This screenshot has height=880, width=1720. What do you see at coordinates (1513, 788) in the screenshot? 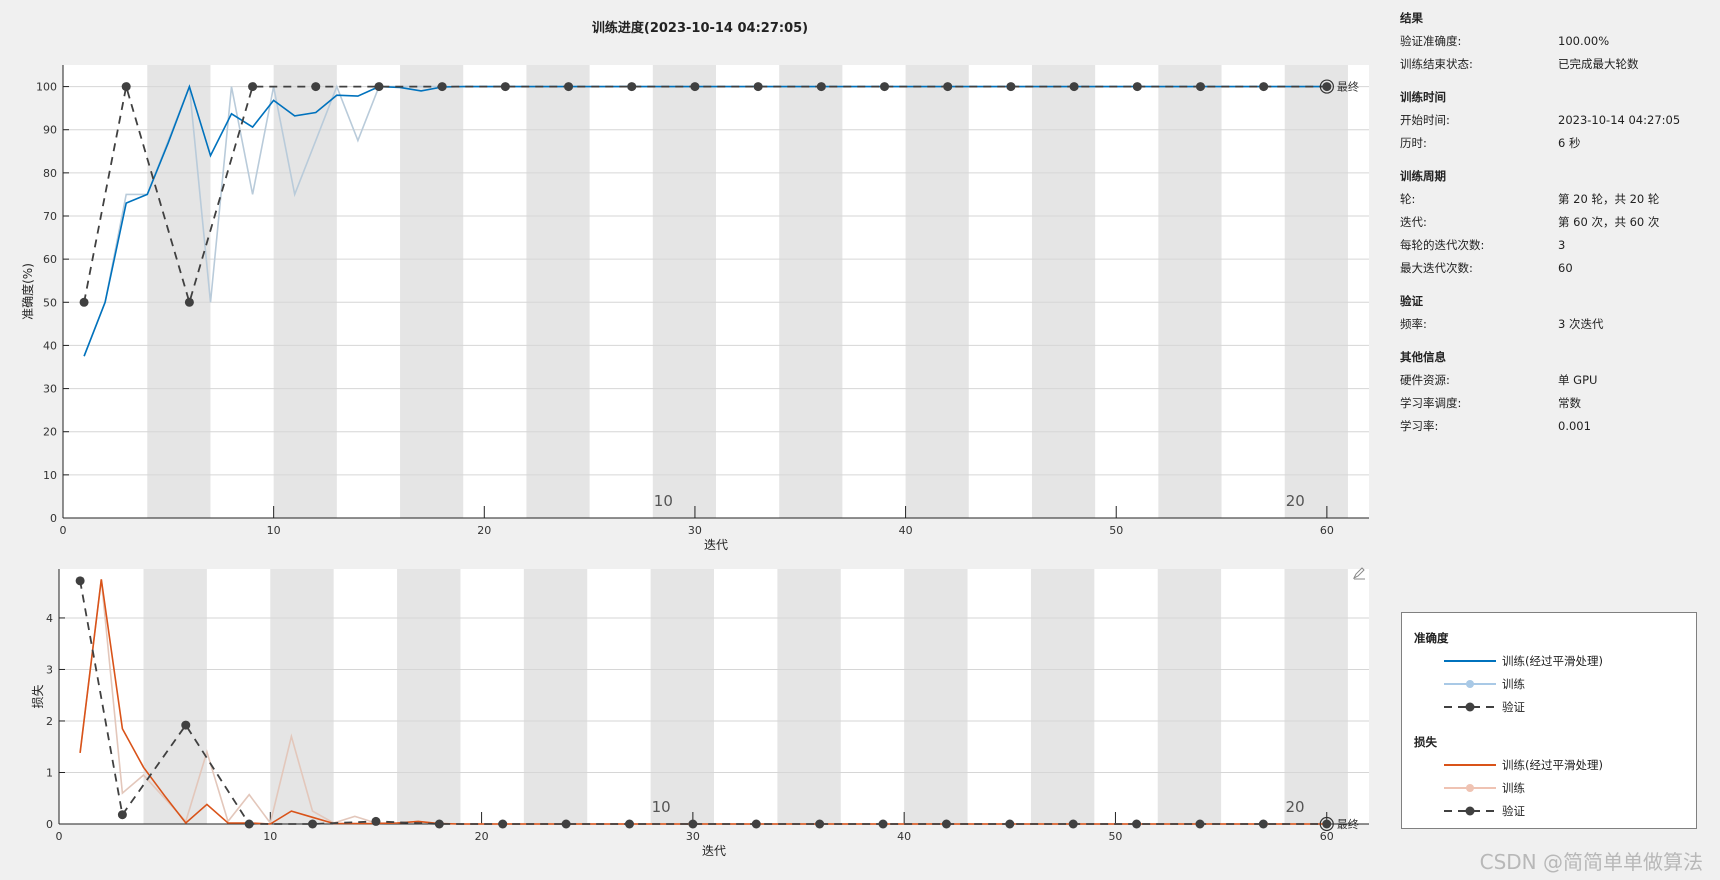
I see `legend-label: 训练` at bounding box center [1513, 788].